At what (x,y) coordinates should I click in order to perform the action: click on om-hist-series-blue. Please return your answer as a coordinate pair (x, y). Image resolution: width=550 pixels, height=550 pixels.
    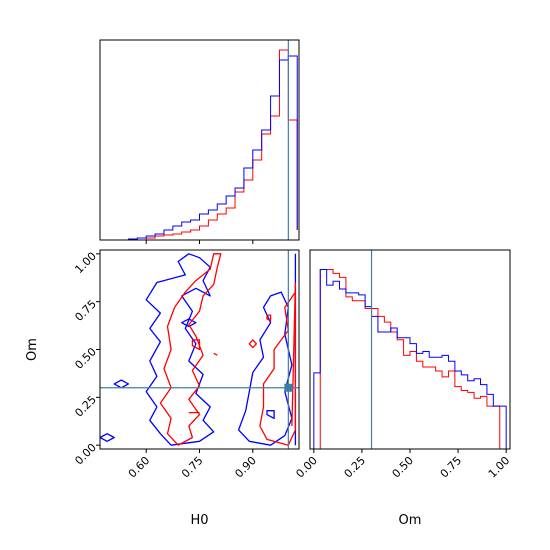
    Looking at the image, I should click on (410, 359).